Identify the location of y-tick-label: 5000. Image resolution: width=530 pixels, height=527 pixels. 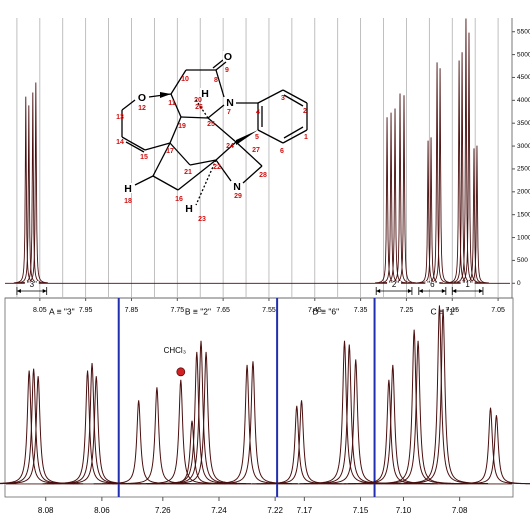
(523, 54).